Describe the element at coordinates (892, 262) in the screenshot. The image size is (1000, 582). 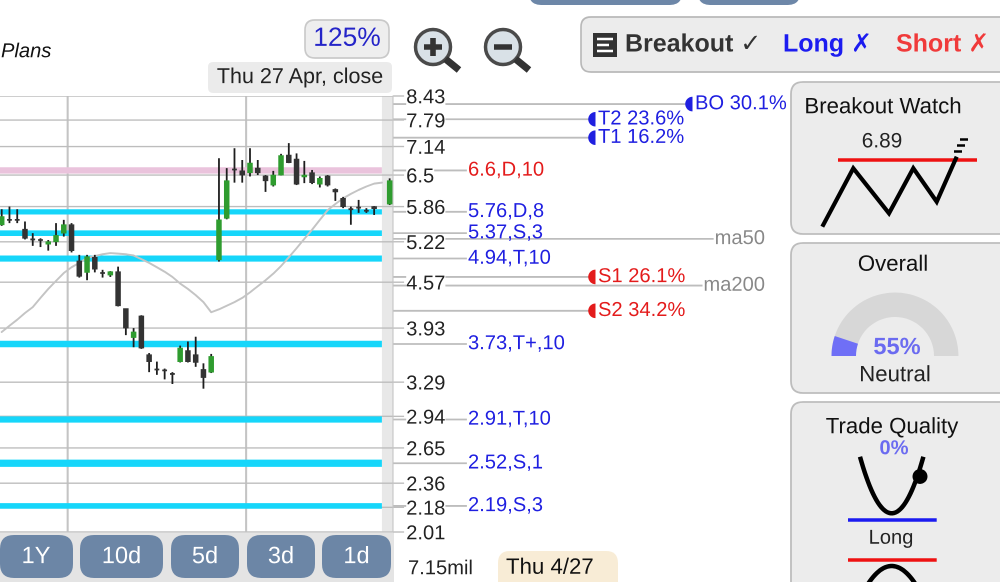
I see `text: Overall` at that location.